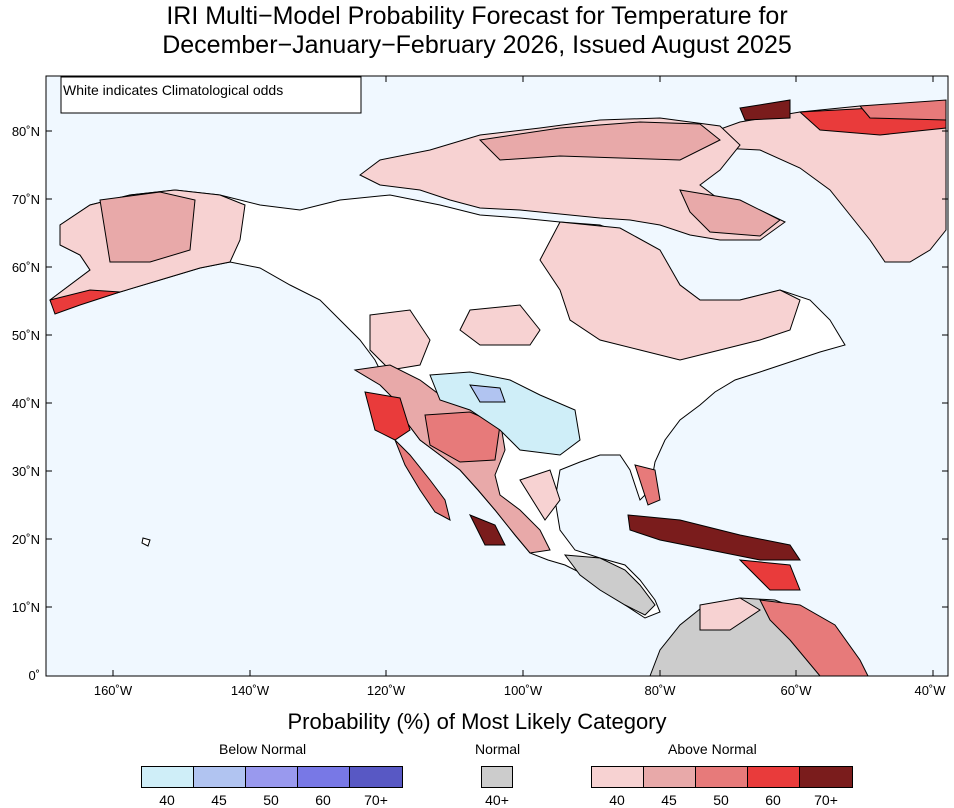  I want to click on baja, so click(422, 480).